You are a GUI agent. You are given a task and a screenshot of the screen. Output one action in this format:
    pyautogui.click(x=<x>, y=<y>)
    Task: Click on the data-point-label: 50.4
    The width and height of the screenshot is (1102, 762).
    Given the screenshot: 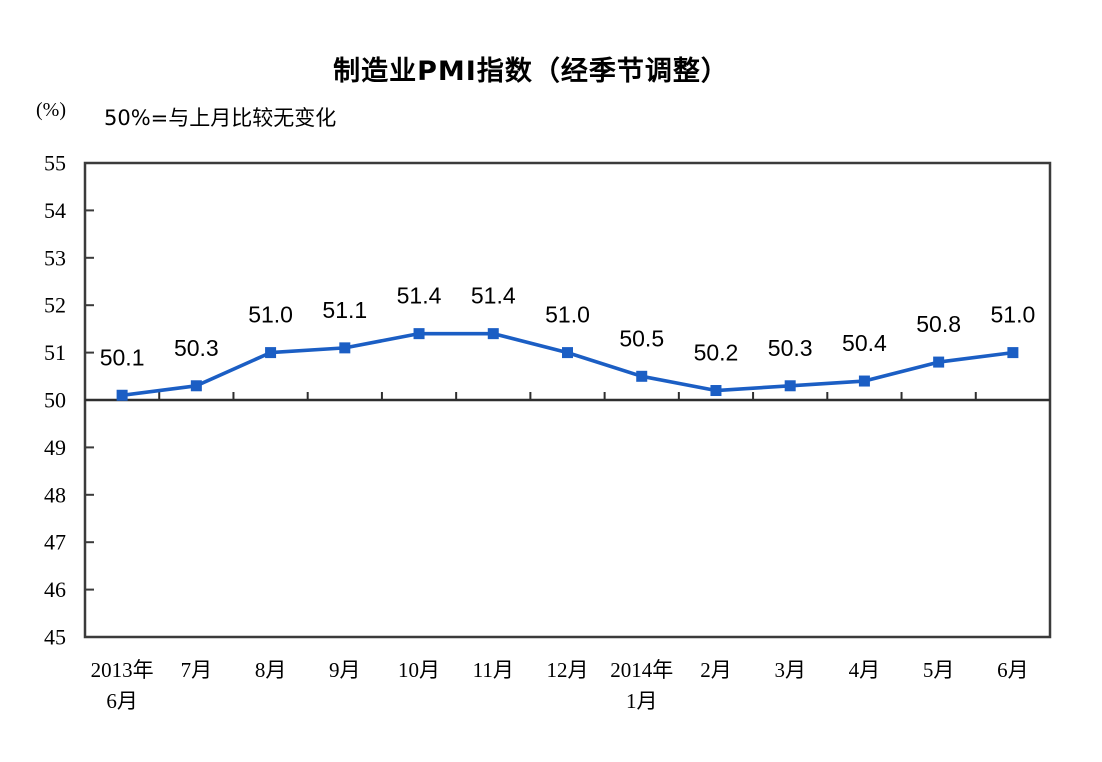 What is the action you would take?
    pyautogui.click(x=864, y=343)
    